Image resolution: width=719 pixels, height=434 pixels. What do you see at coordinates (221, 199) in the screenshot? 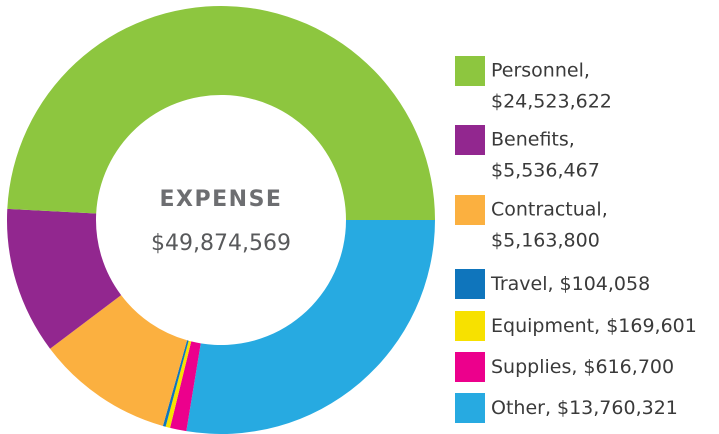
I see `center-title: EXPENSE` at bounding box center [221, 199].